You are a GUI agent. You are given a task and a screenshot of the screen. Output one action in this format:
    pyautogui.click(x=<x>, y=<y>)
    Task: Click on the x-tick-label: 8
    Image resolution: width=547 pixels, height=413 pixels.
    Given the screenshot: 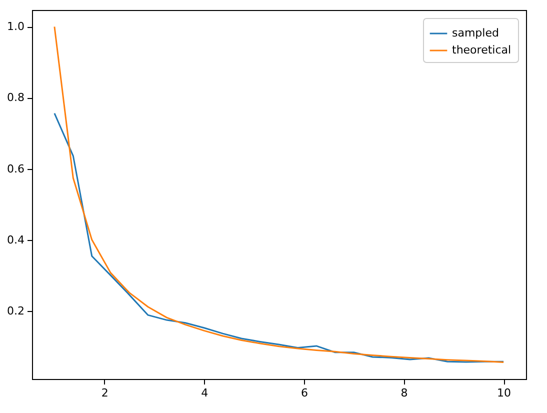 What is the action you would take?
    pyautogui.click(x=404, y=393)
    